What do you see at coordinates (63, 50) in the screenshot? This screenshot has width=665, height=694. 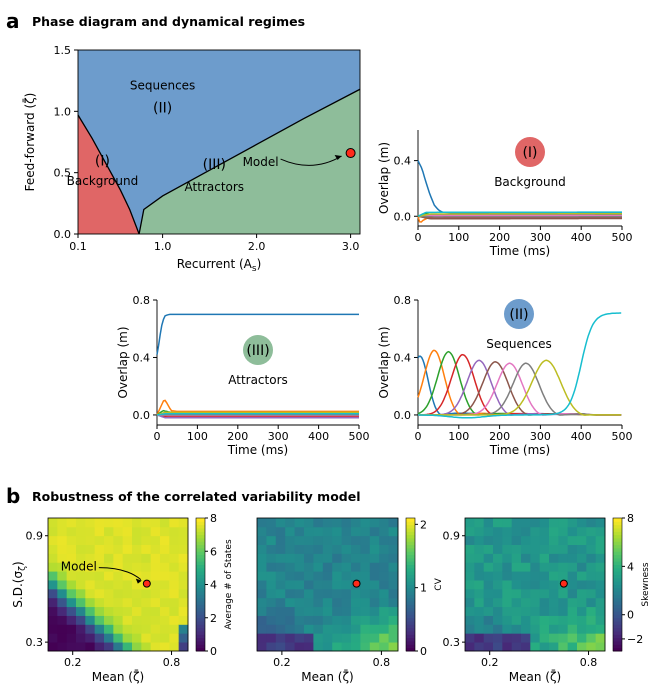 I see `y-tick-label: 1.5` at bounding box center [63, 50].